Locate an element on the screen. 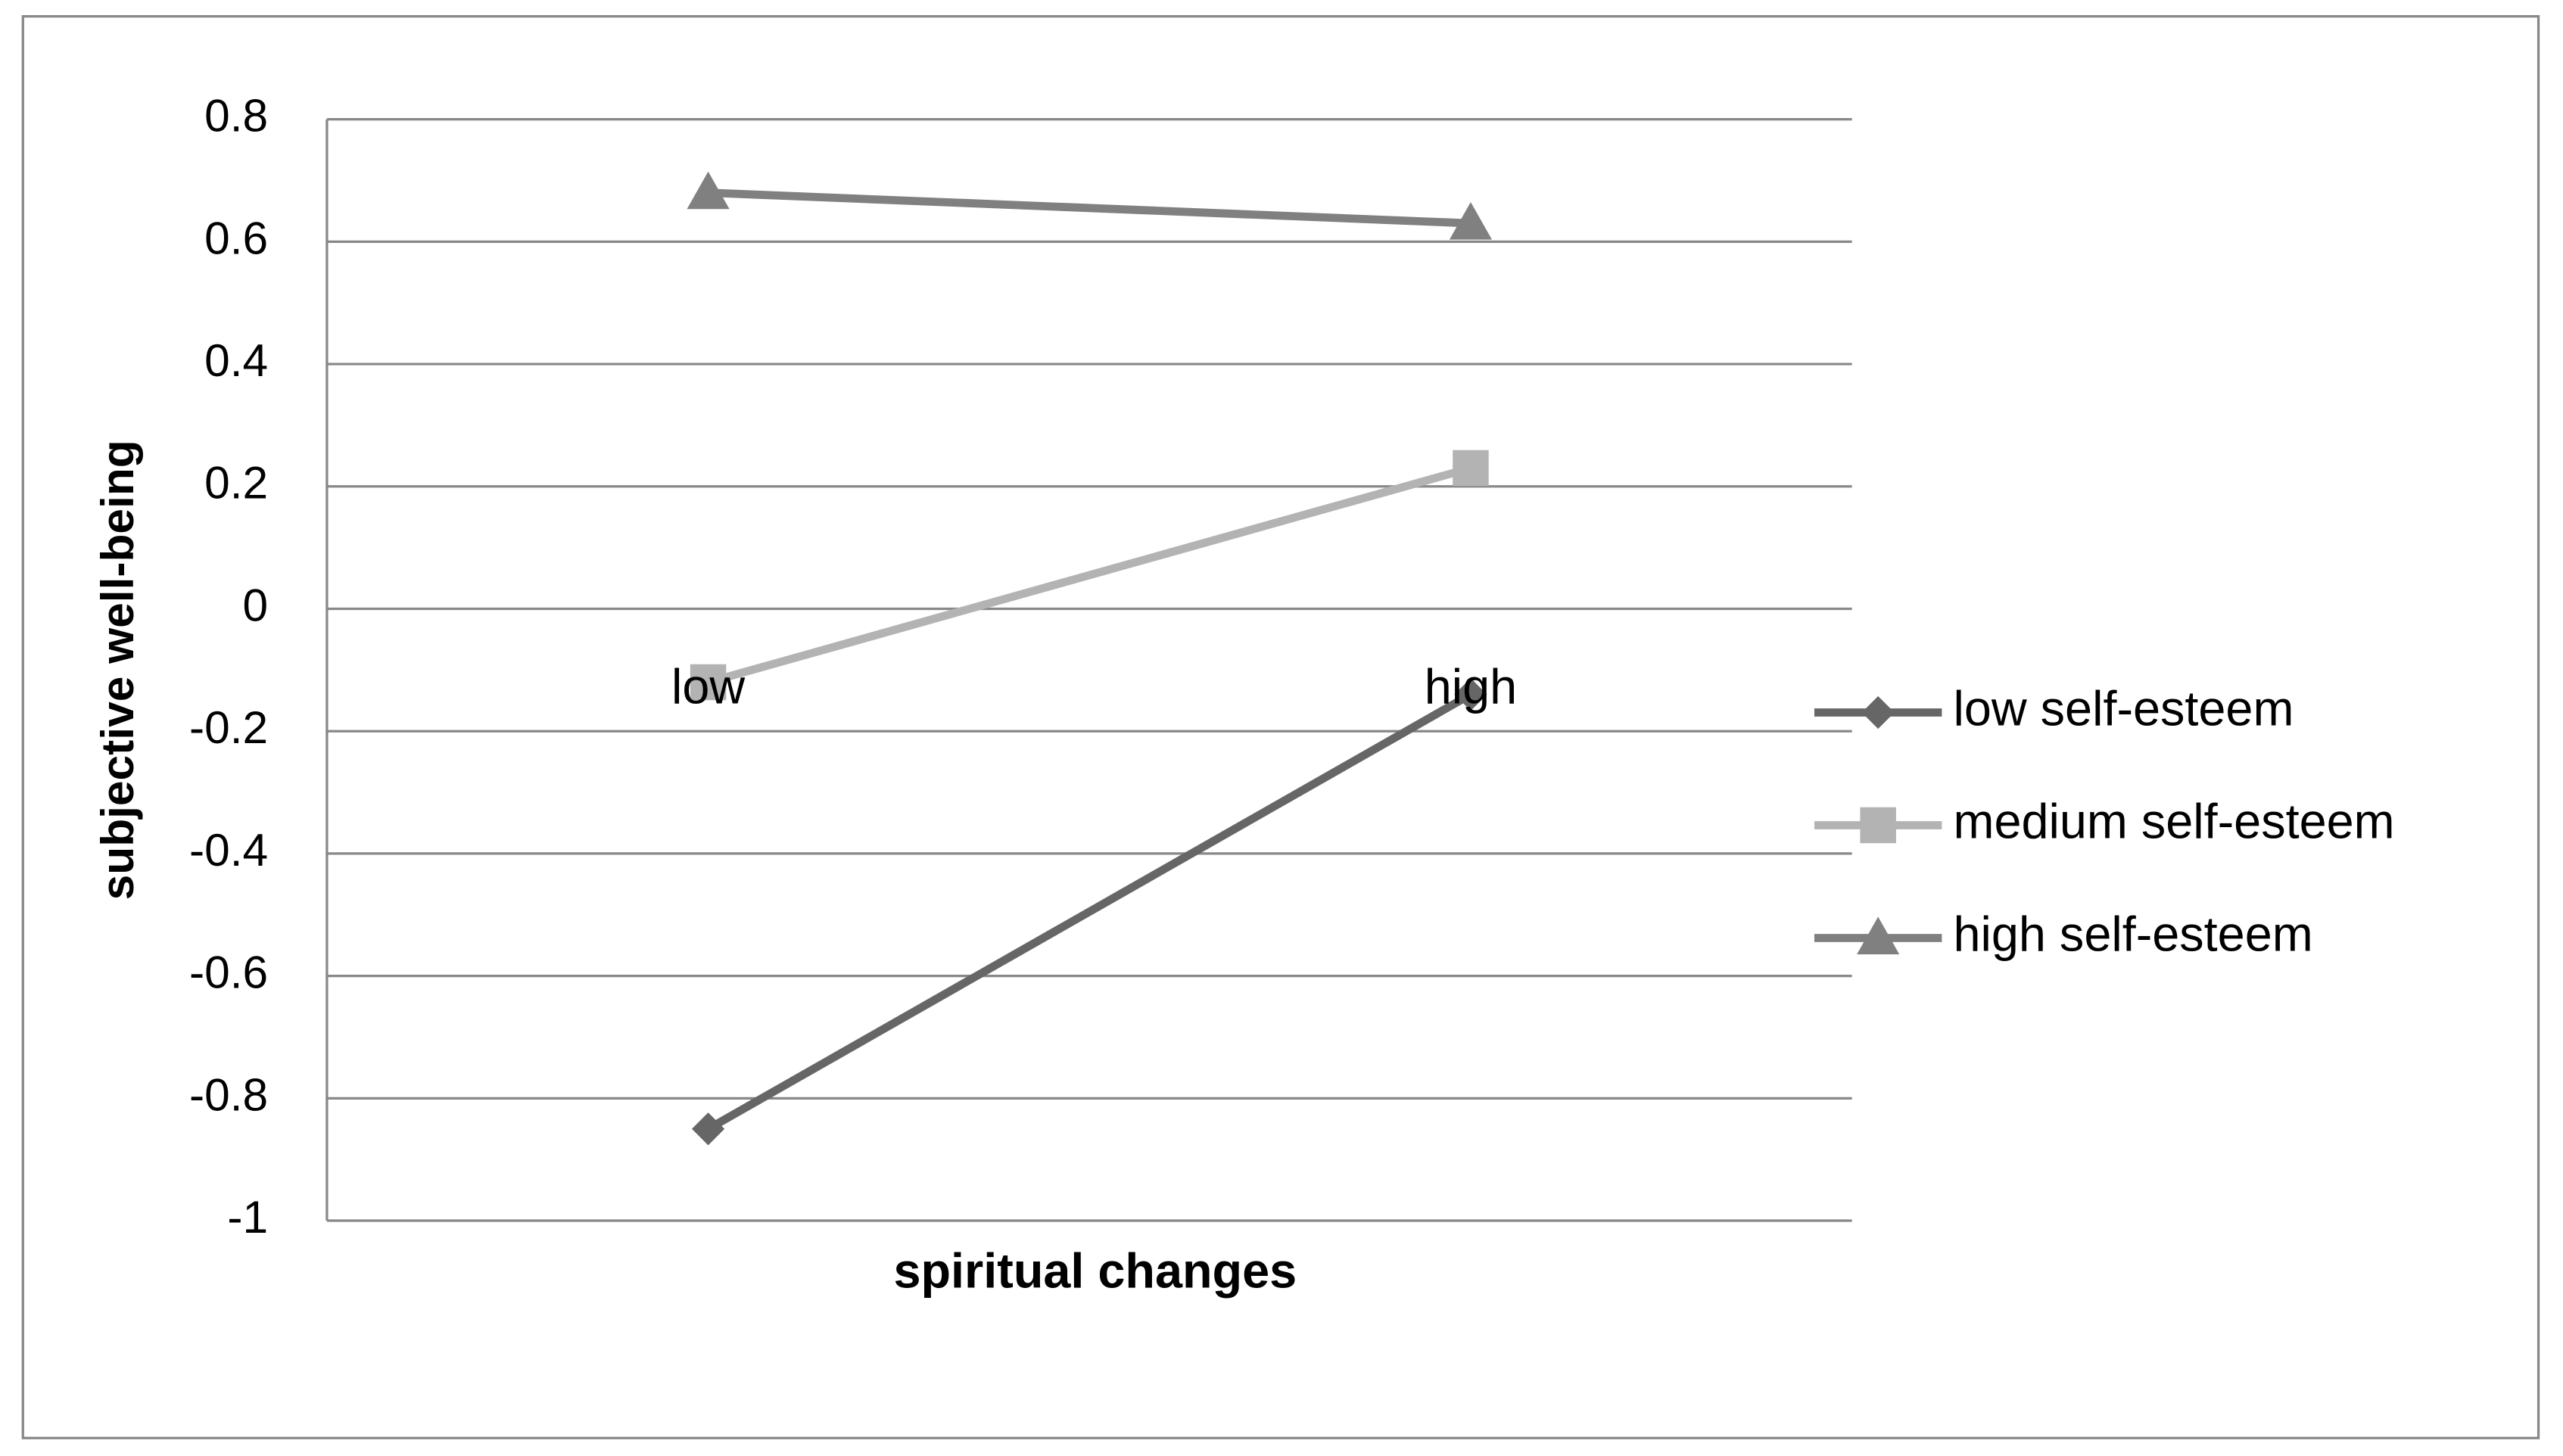 The image size is (2563, 1456). legend-label: low self-esteem is located at coordinates (2124, 709).